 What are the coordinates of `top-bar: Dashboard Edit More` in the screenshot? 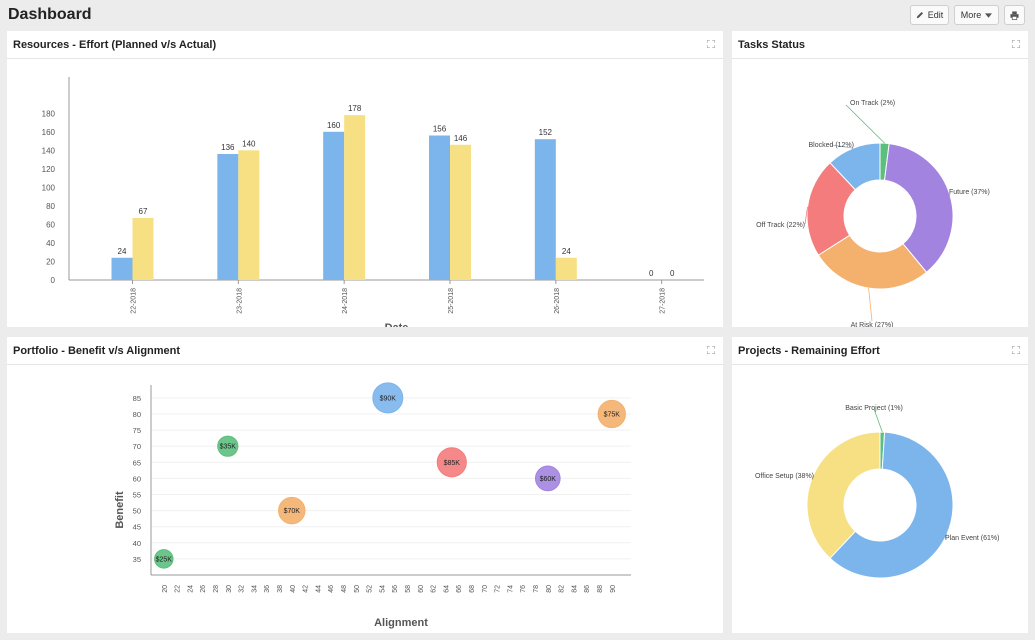 It's located at (517, 15).